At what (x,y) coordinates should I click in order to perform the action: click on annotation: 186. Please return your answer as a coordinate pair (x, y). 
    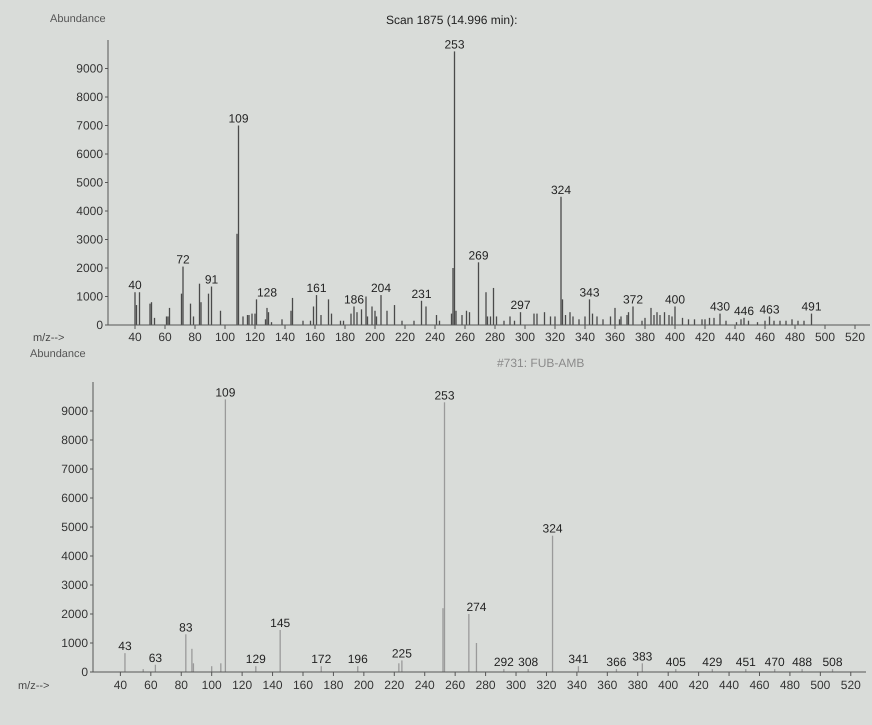
    Looking at the image, I should click on (354, 299).